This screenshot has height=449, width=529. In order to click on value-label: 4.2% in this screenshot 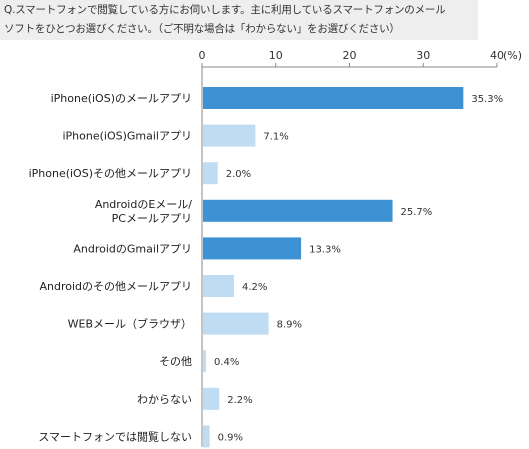, I will do `click(254, 287)`.